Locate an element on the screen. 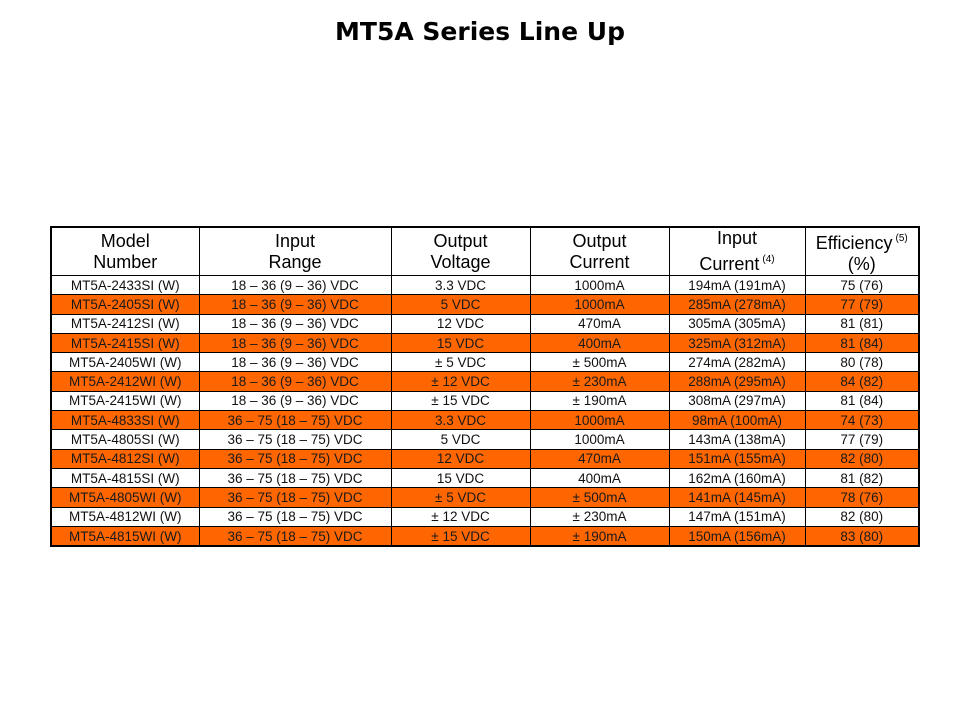 This screenshot has width=960, height=720. cell-input-current: 150mA (156mA) is located at coordinates (737, 536).